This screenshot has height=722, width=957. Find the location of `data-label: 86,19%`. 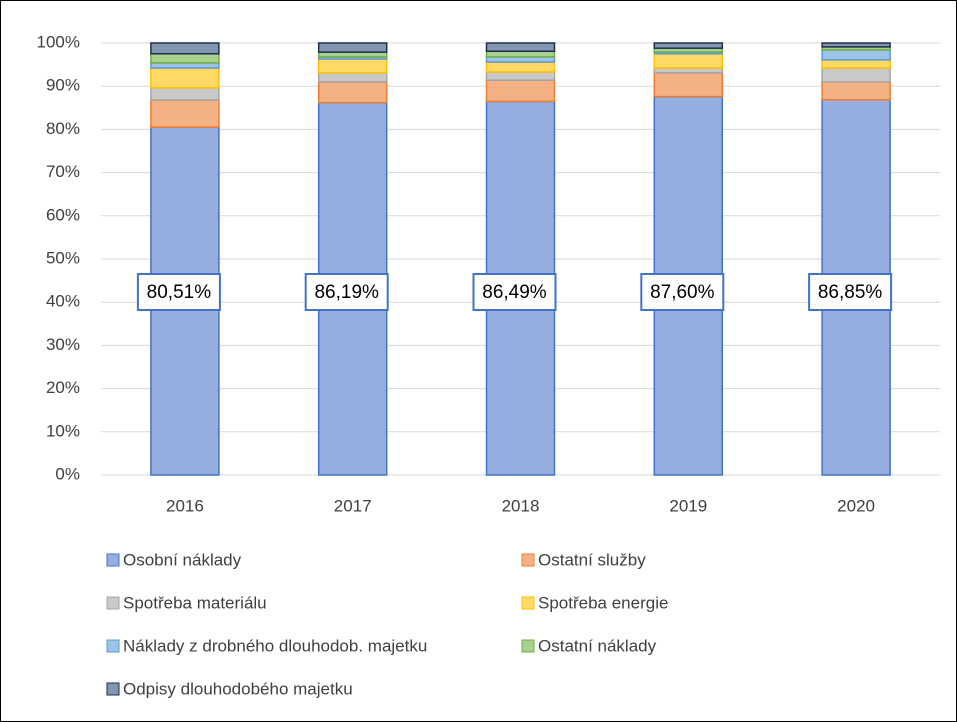

data-label: 86,19% is located at coordinates (346, 292).